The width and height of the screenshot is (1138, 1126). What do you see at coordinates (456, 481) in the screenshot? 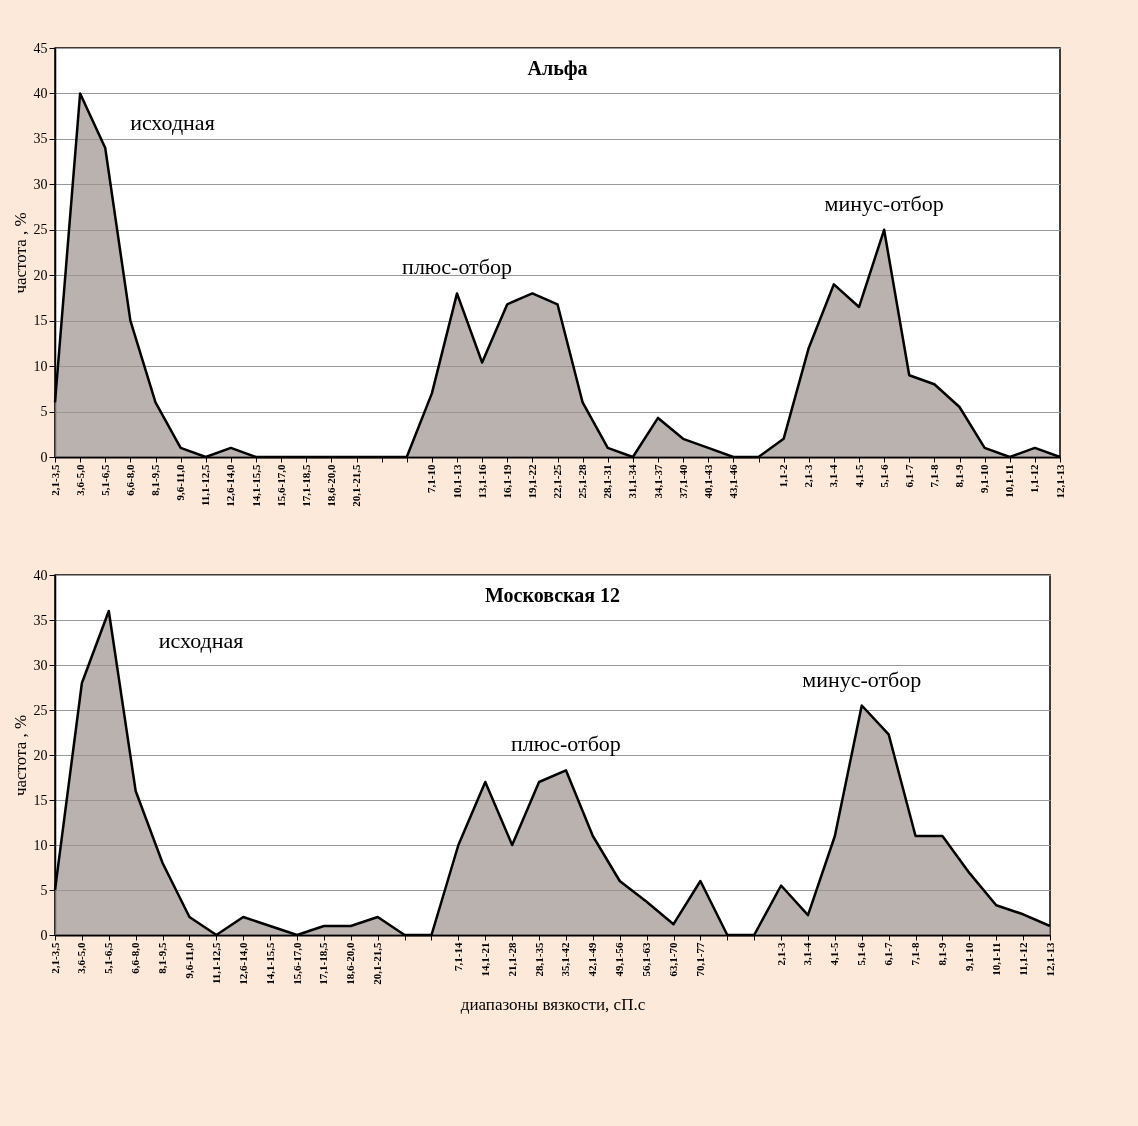
I see `x-tick-label: 10,1-13` at bounding box center [456, 481].